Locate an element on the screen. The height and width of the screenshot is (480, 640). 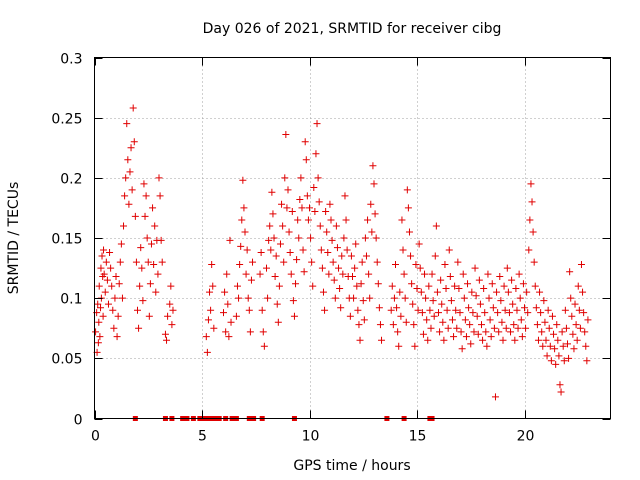
y-tick-label: 0.2 is located at coordinates (71, 180).